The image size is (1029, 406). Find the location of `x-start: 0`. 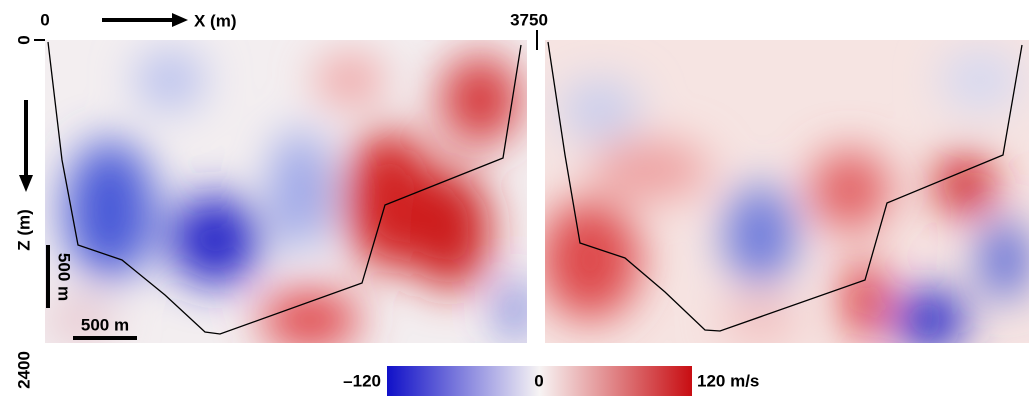

x-start: 0 is located at coordinates (44, 19).